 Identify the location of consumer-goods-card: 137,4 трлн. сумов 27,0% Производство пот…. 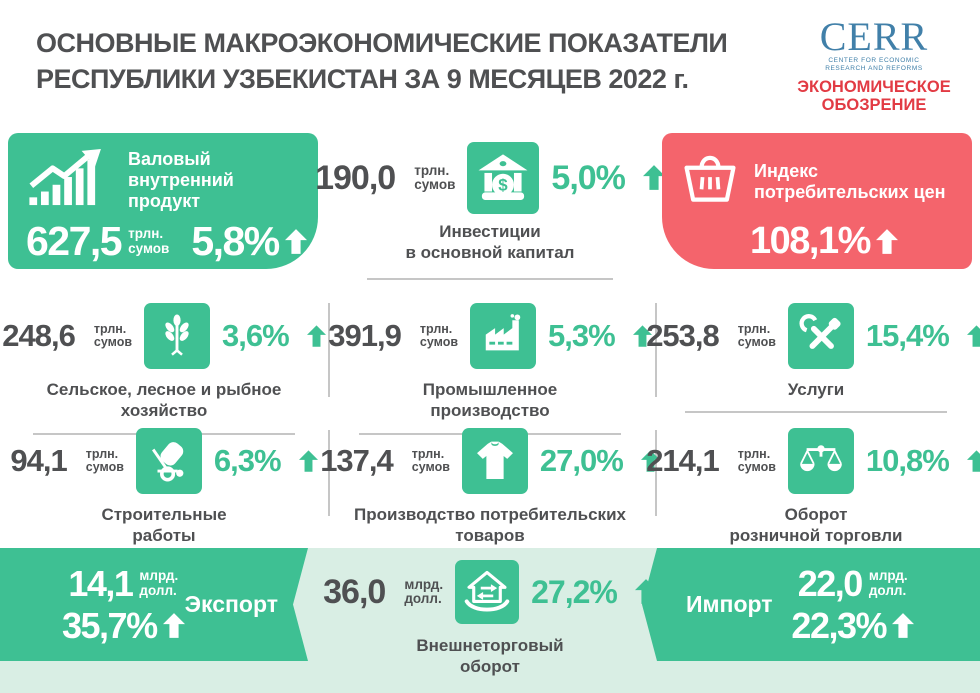
(490, 486).